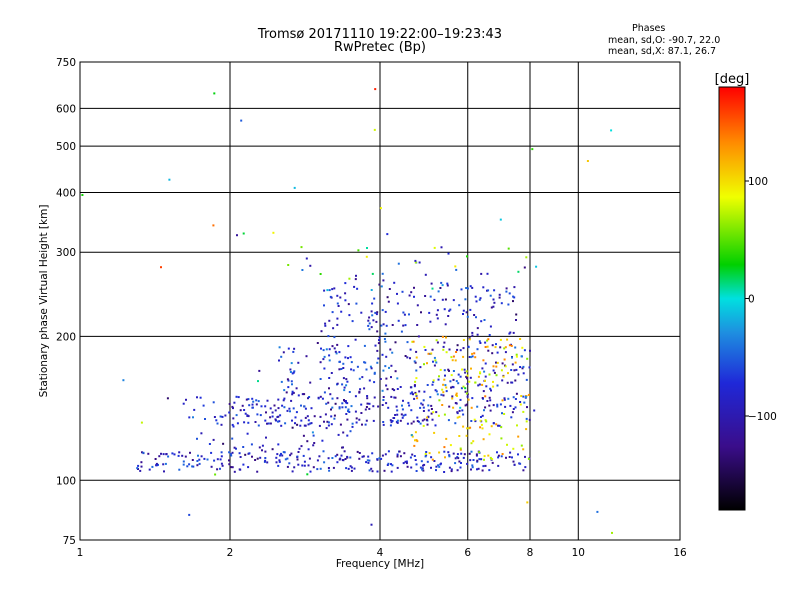  Describe the element at coordinates (761, 299) in the screenshot. I see `colorbar-ticks: 100 0 −100` at that location.